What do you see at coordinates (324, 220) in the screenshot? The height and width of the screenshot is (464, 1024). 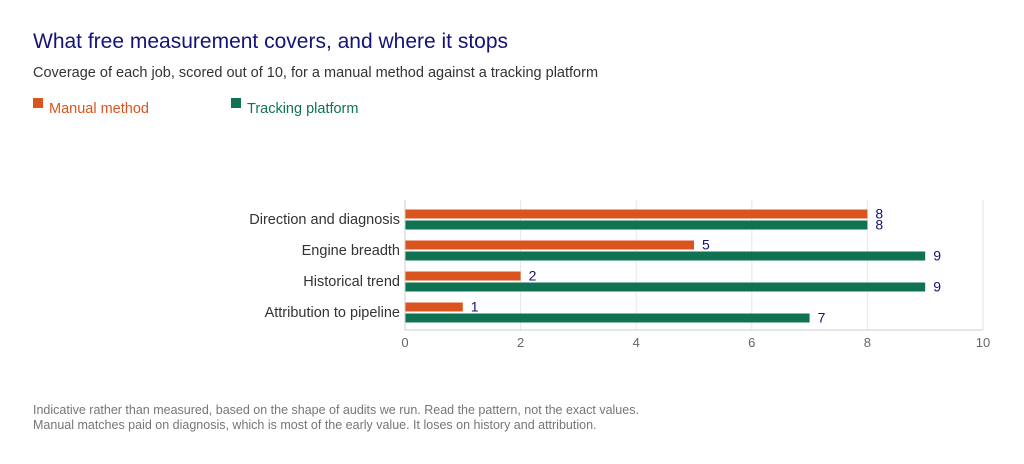 I see `category-label: Direction and diagnosis` at bounding box center [324, 220].